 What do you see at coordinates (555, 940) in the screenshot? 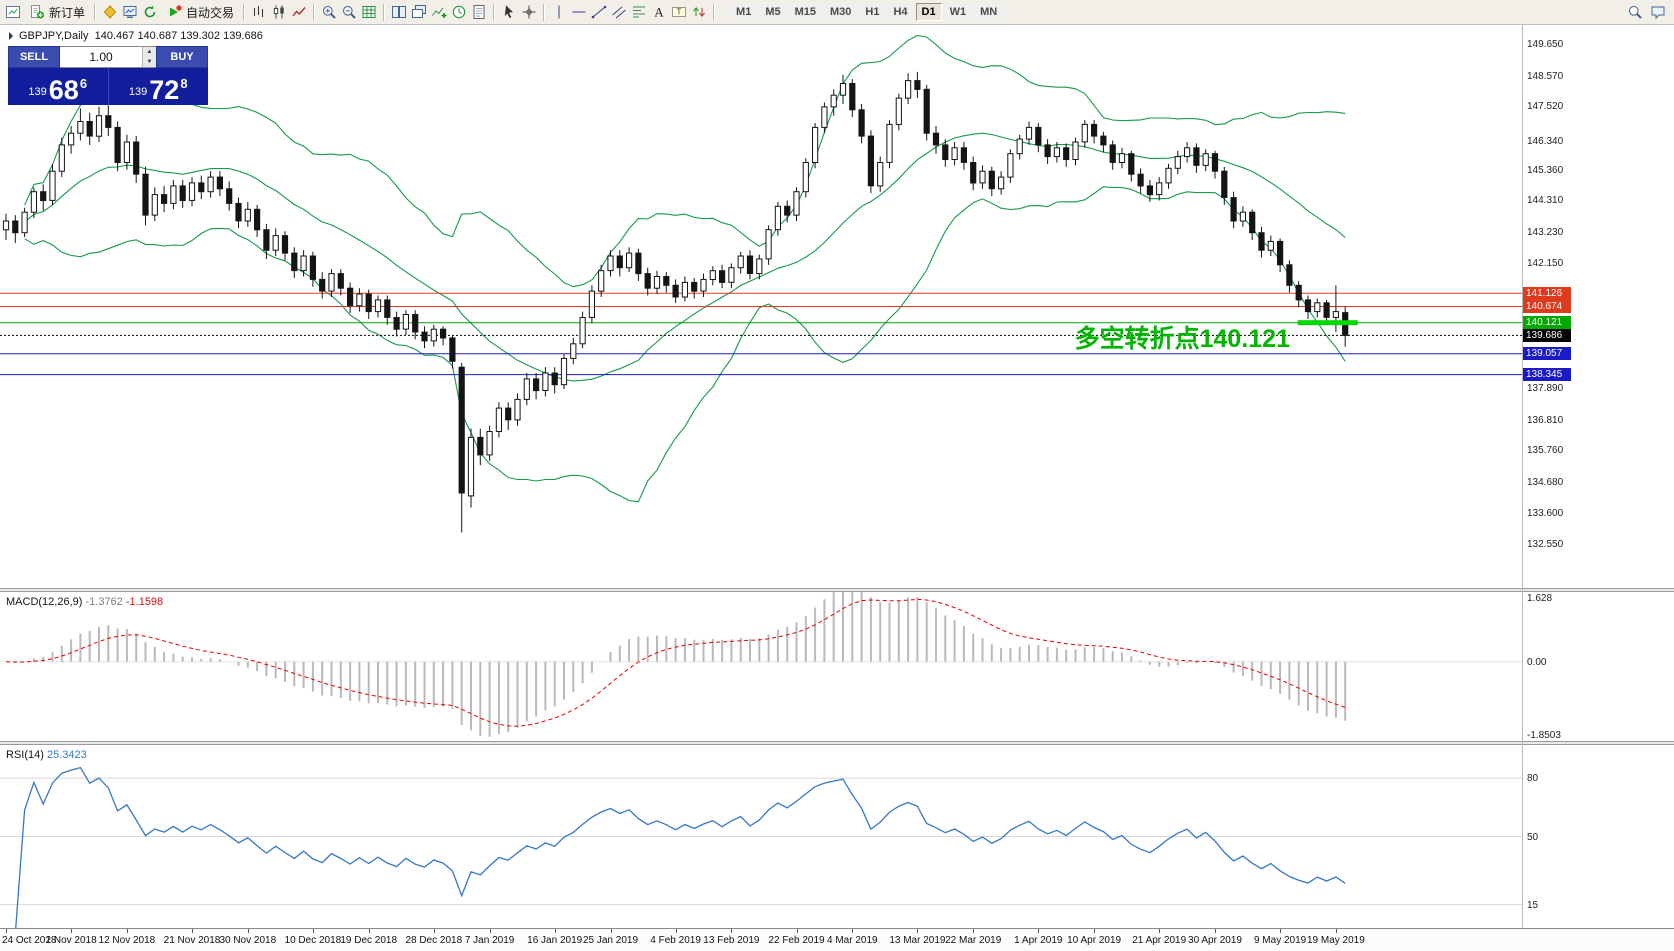
I see `time-axis-label: 16 Jan 2019` at bounding box center [555, 940].